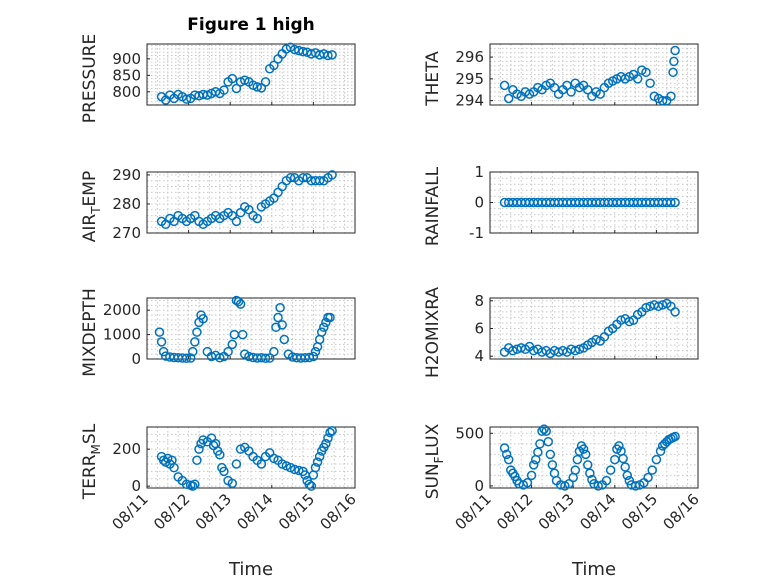 The image size is (778, 583). I want to click on y-axis-label: H2OMIXRA, so click(433, 332).